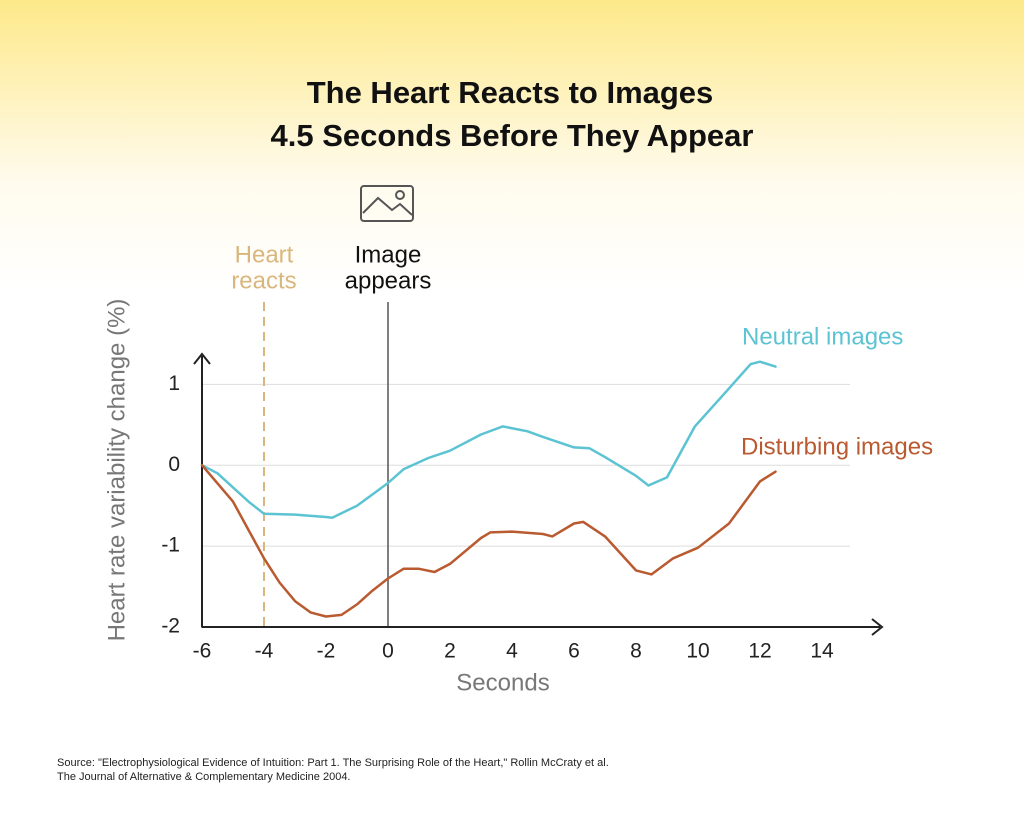  Describe the element at coordinates (759, 651) in the screenshot. I see `x-tick-label: 12` at that location.